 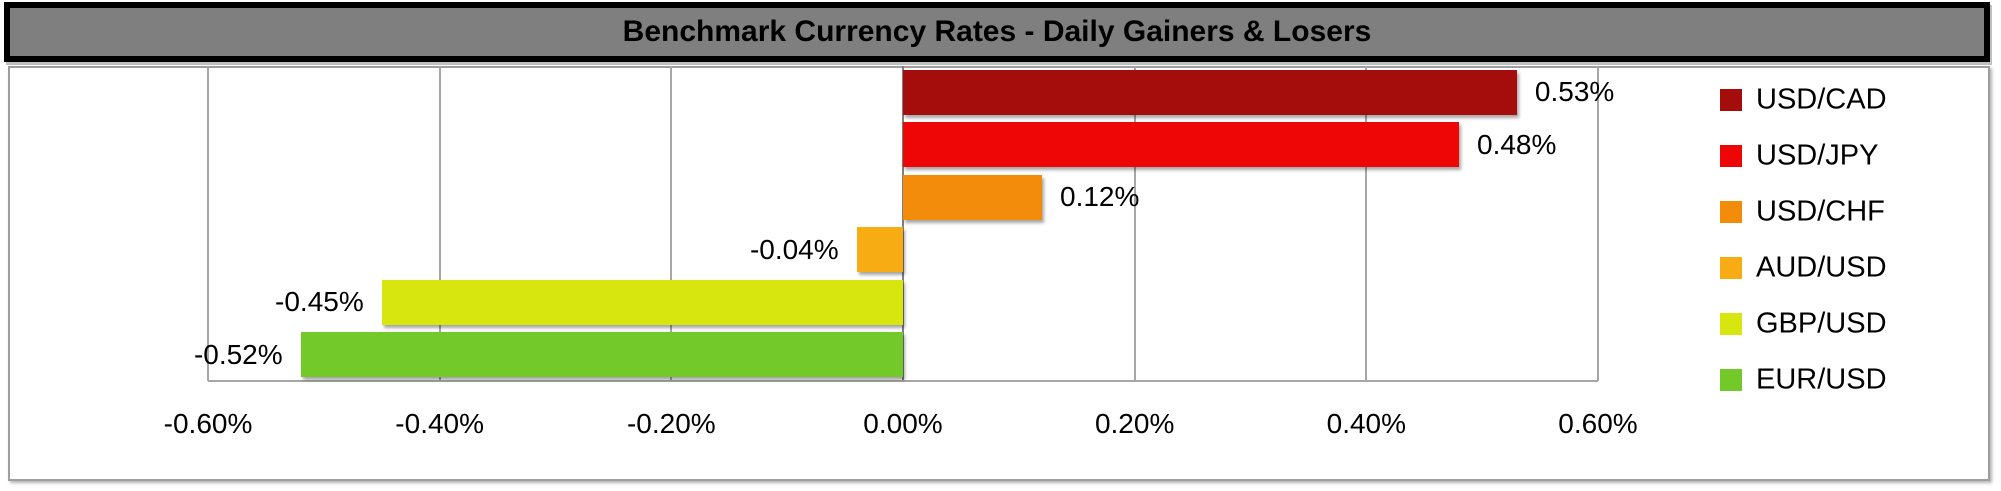 What do you see at coordinates (794, 249) in the screenshot?
I see `value-label-aud-usd: -0.04%` at bounding box center [794, 249].